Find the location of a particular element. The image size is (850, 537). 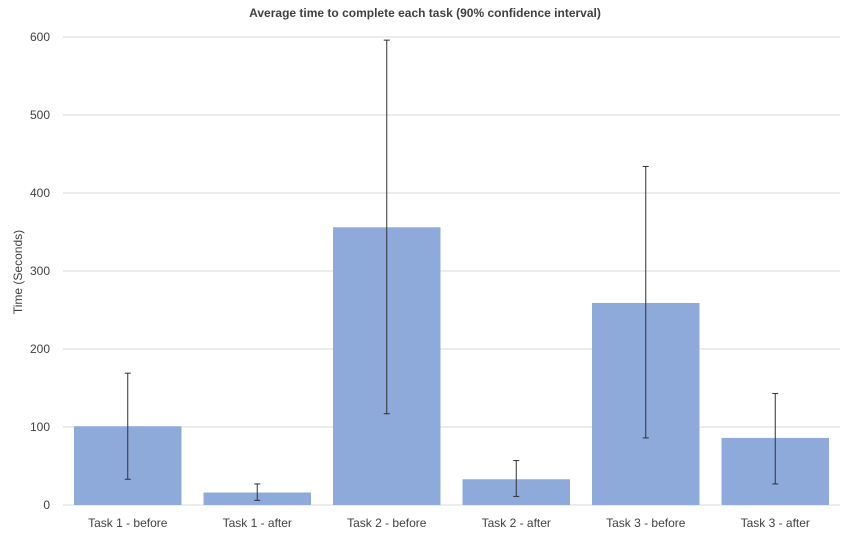

x-tick-label: Task 3 - before is located at coordinates (646, 523).